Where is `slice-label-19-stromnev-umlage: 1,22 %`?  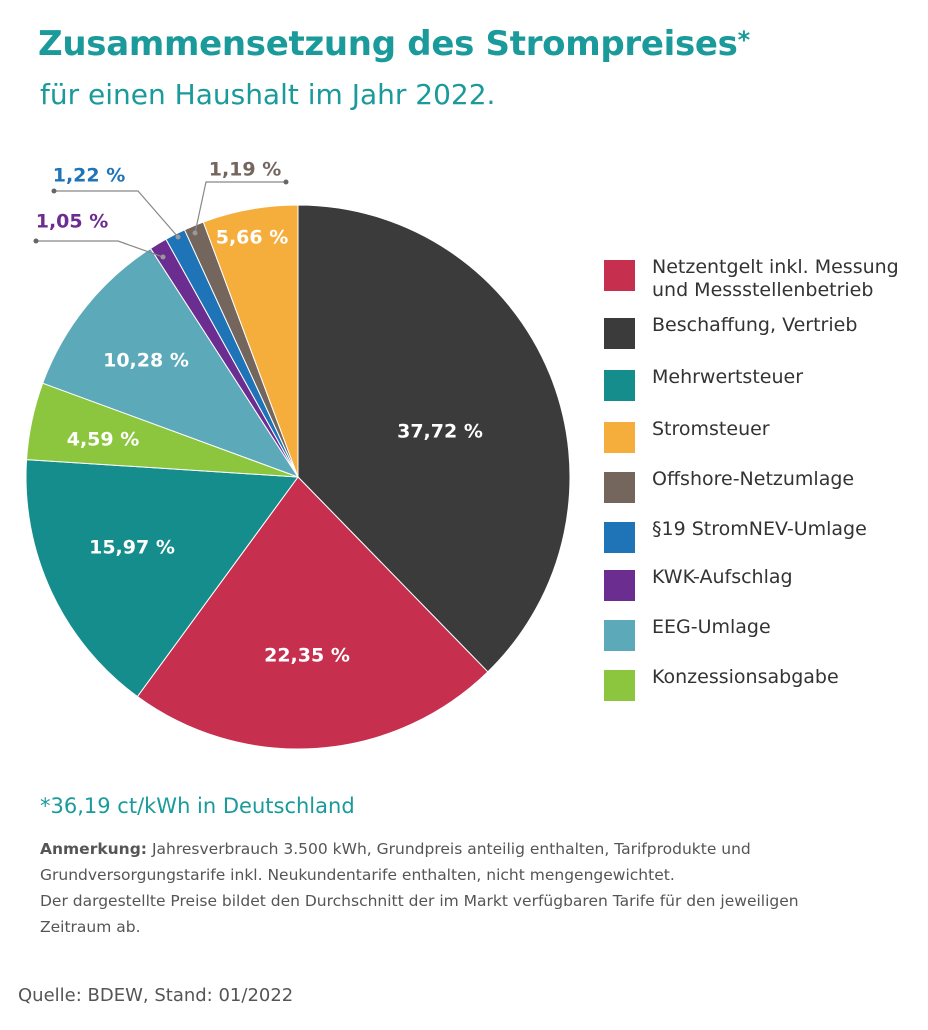 slice-label-19-stromnev-umlage: 1,22 % is located at coordinates (89, 176).